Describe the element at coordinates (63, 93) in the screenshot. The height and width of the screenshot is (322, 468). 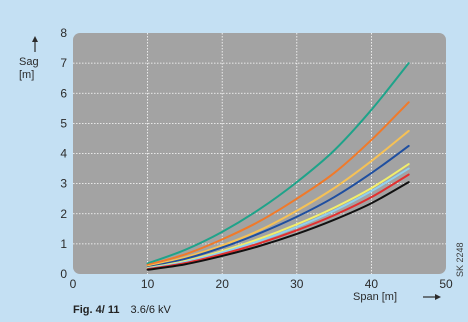
I see `y-tick-label: 6` at that location.